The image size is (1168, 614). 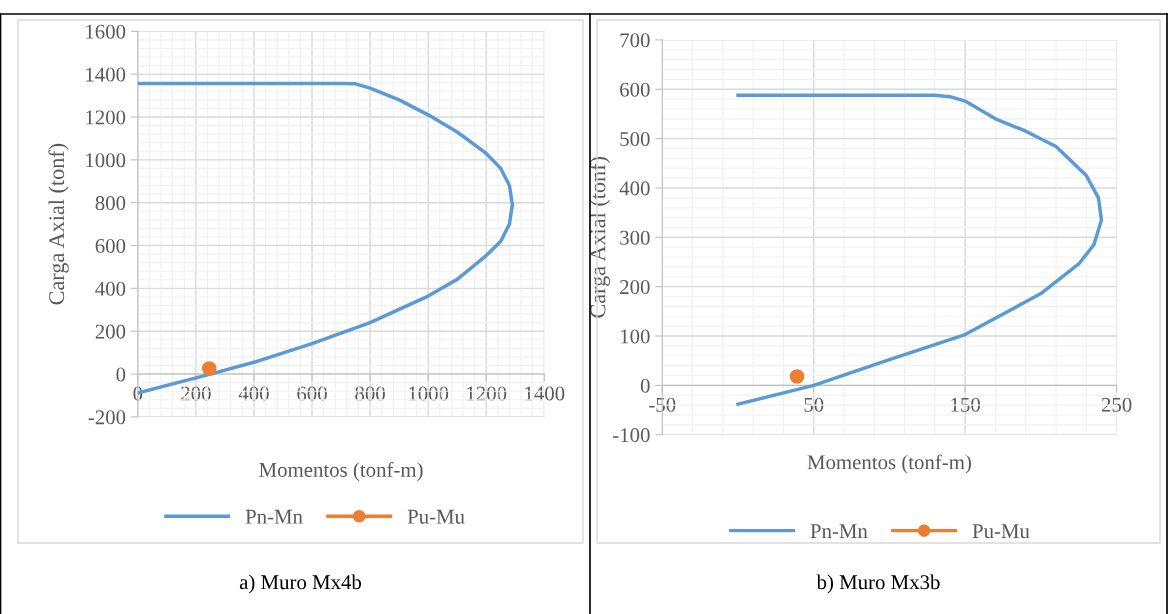 I want to click on x-tick-label: 200, so click(x=196, y=393).